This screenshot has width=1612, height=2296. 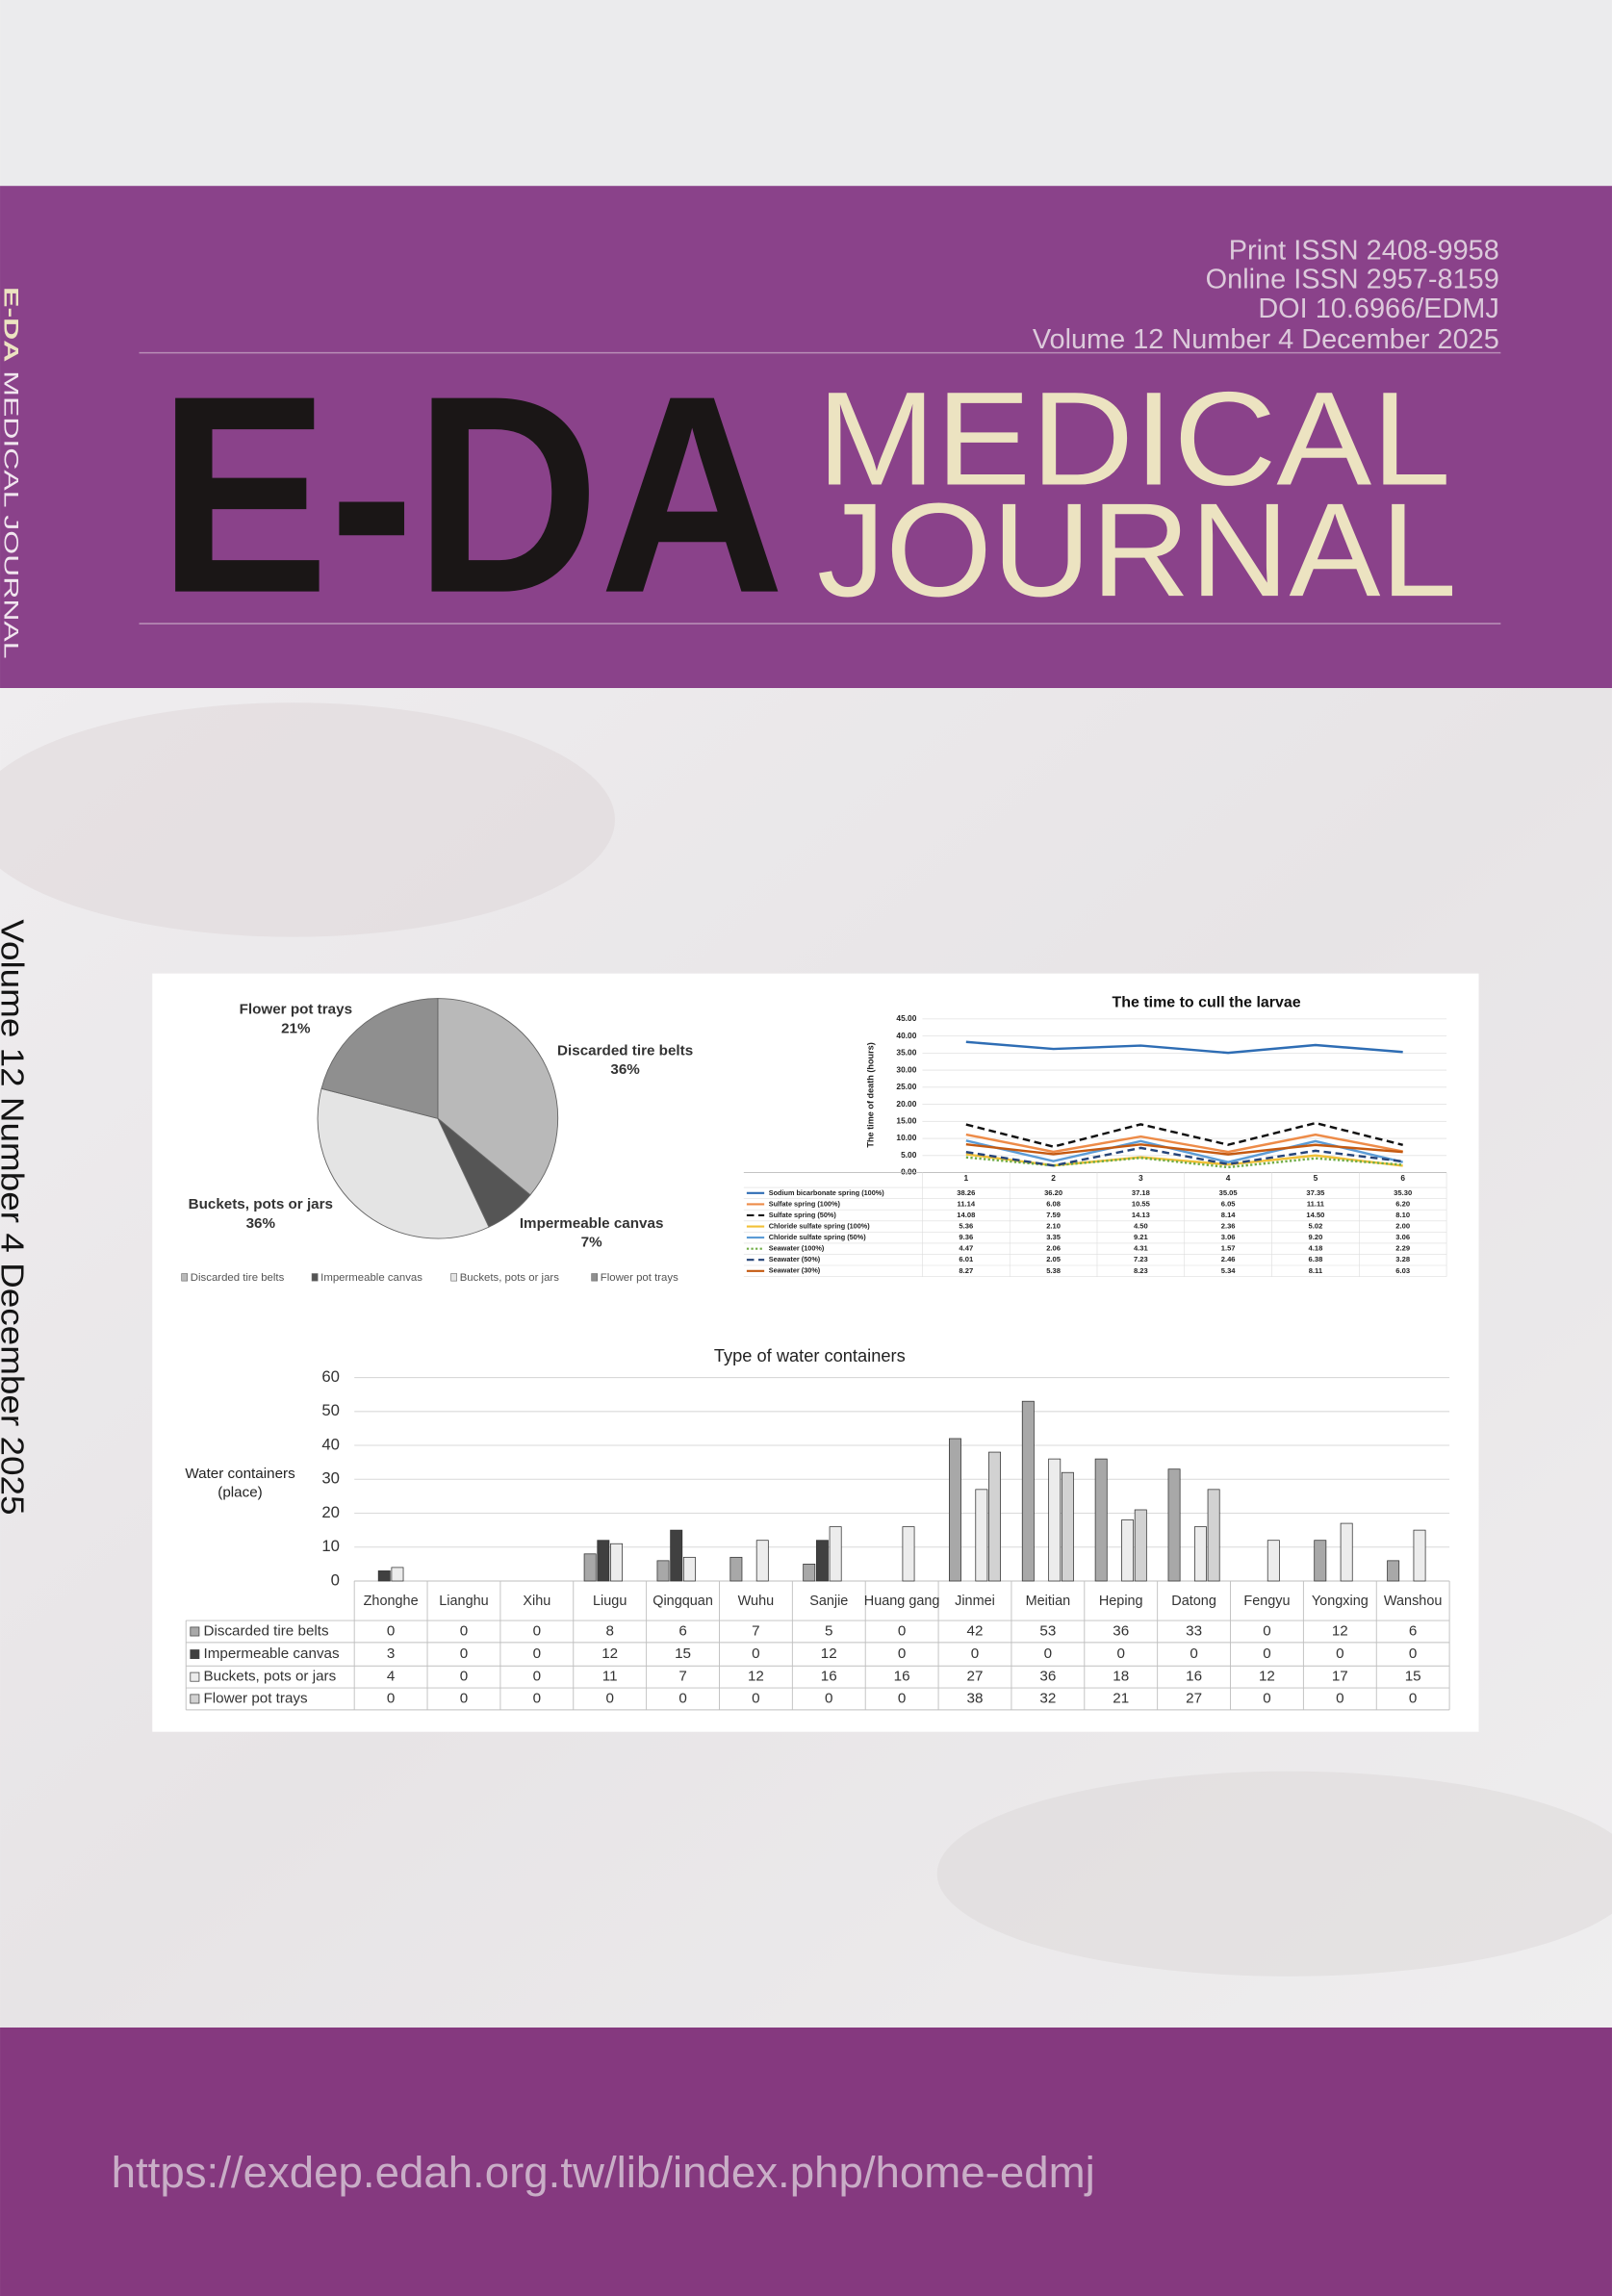 I want to click on table-value: 2.06, so click(x=1053, y=1248).